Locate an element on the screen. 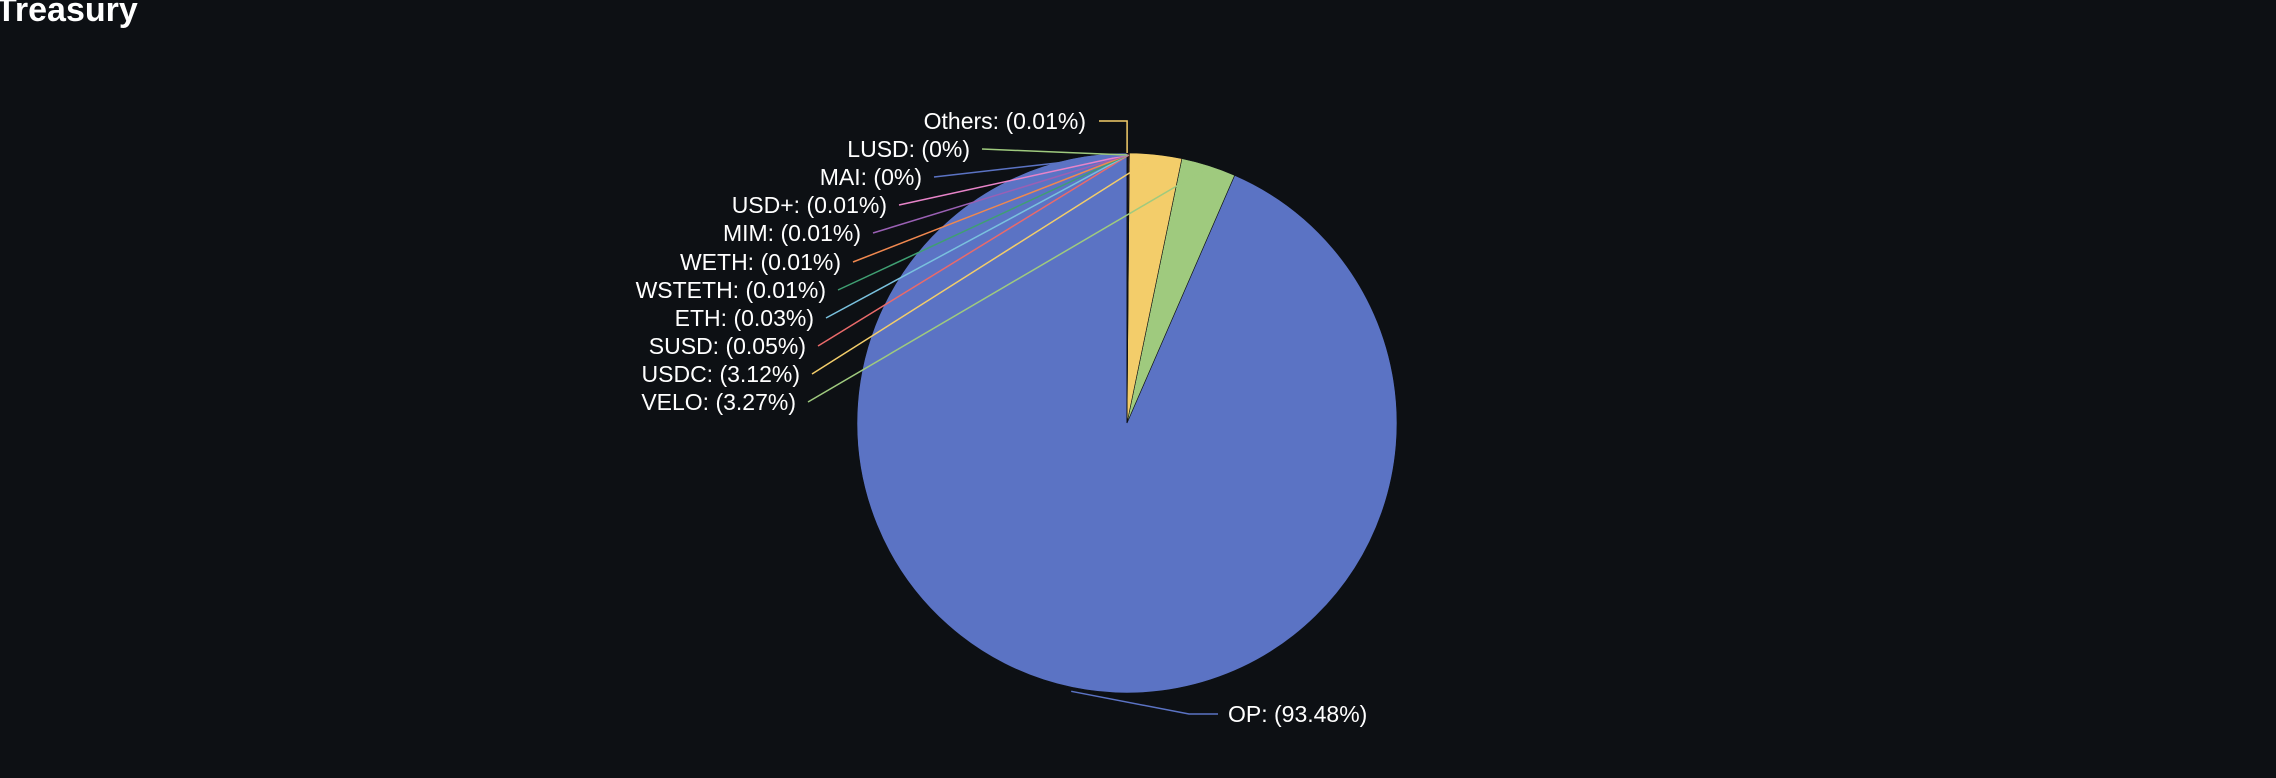 The height and width of the screenshot is (778, 2276). leader-line-susd is located at coordinates (973, 250).